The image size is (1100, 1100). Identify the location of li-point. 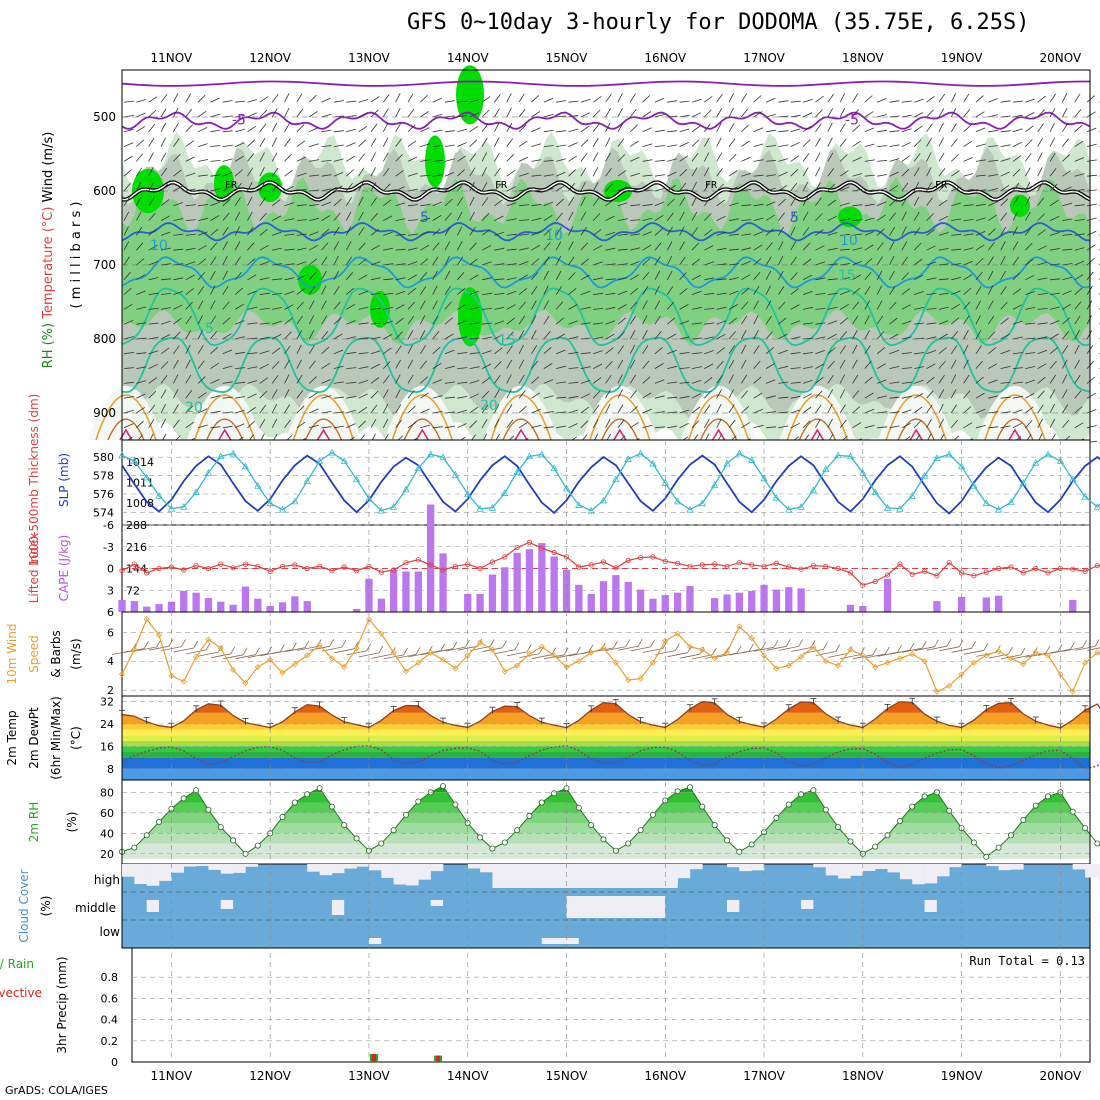
(505, 557).